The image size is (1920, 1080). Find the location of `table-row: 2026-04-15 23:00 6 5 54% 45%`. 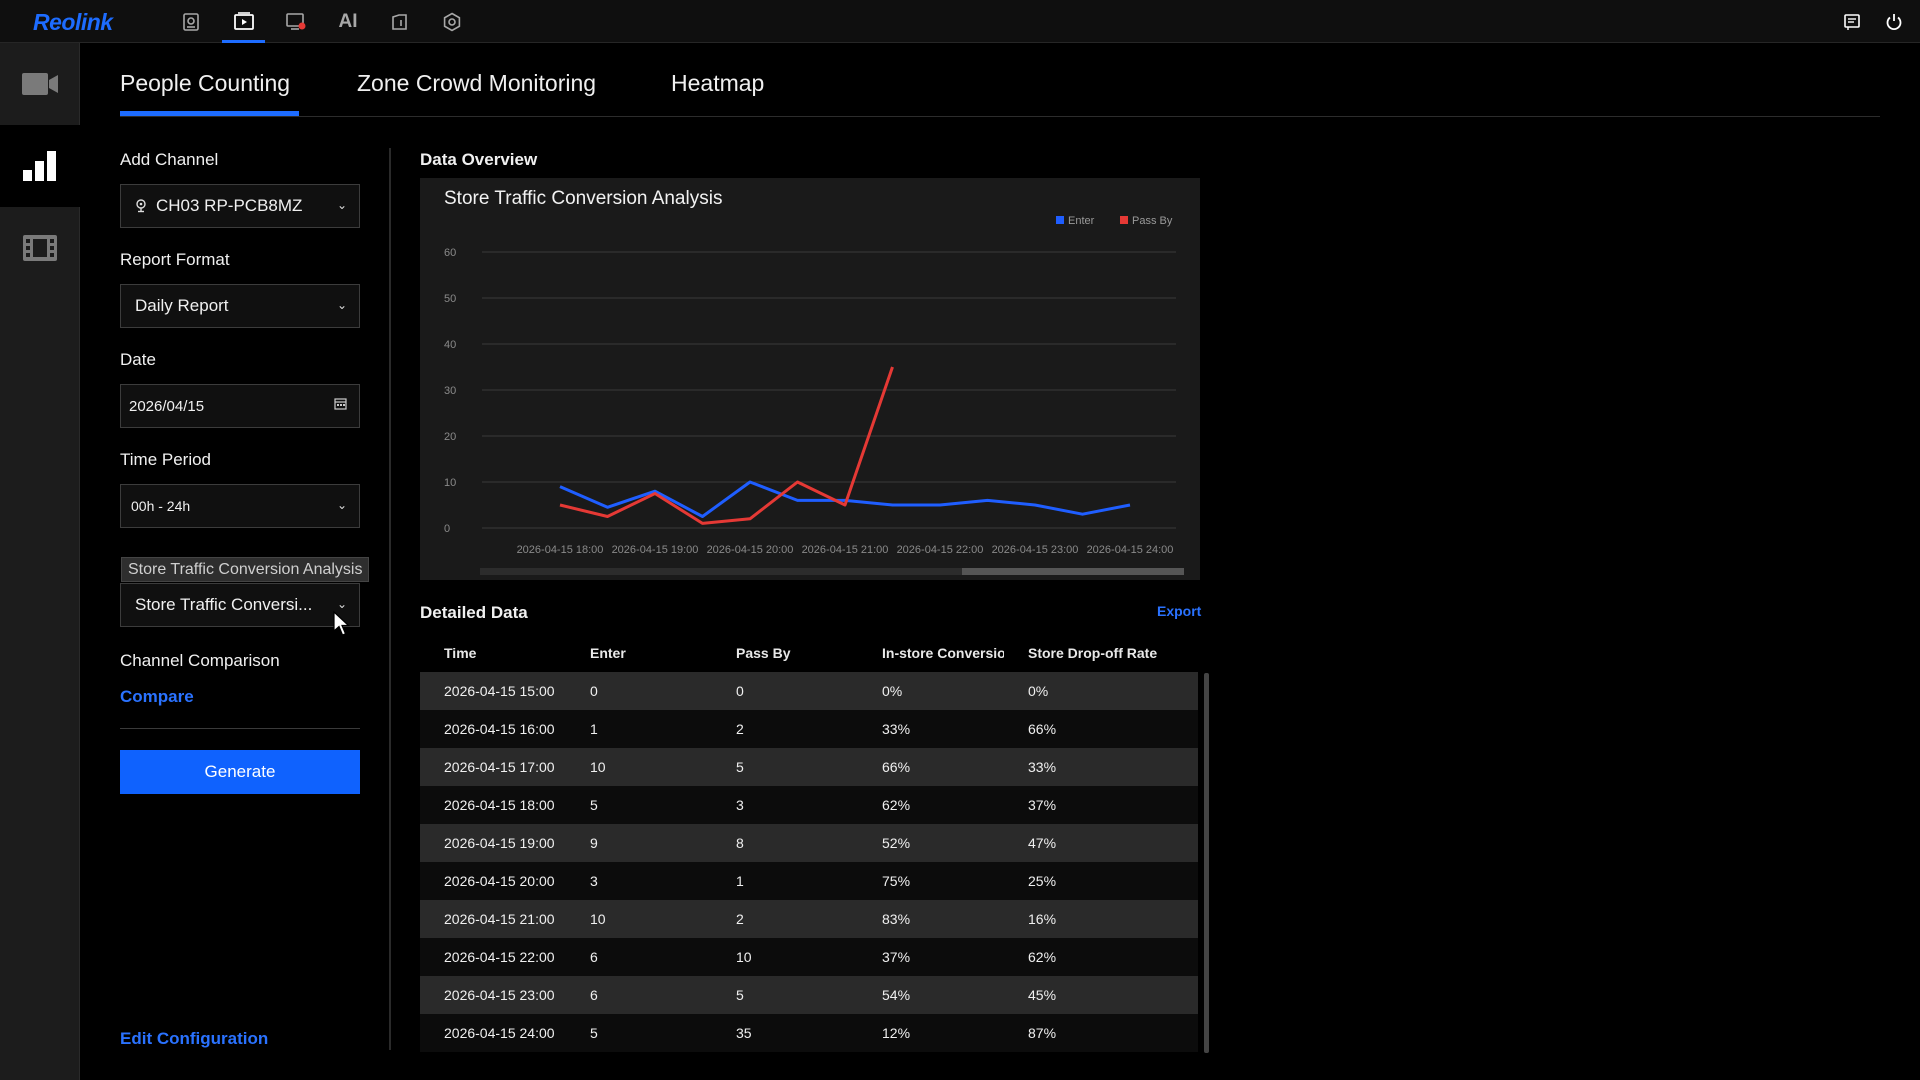

table-row: 2026-04-15 23:00 6 5 54% 45% is located at coordinates (809, 995).